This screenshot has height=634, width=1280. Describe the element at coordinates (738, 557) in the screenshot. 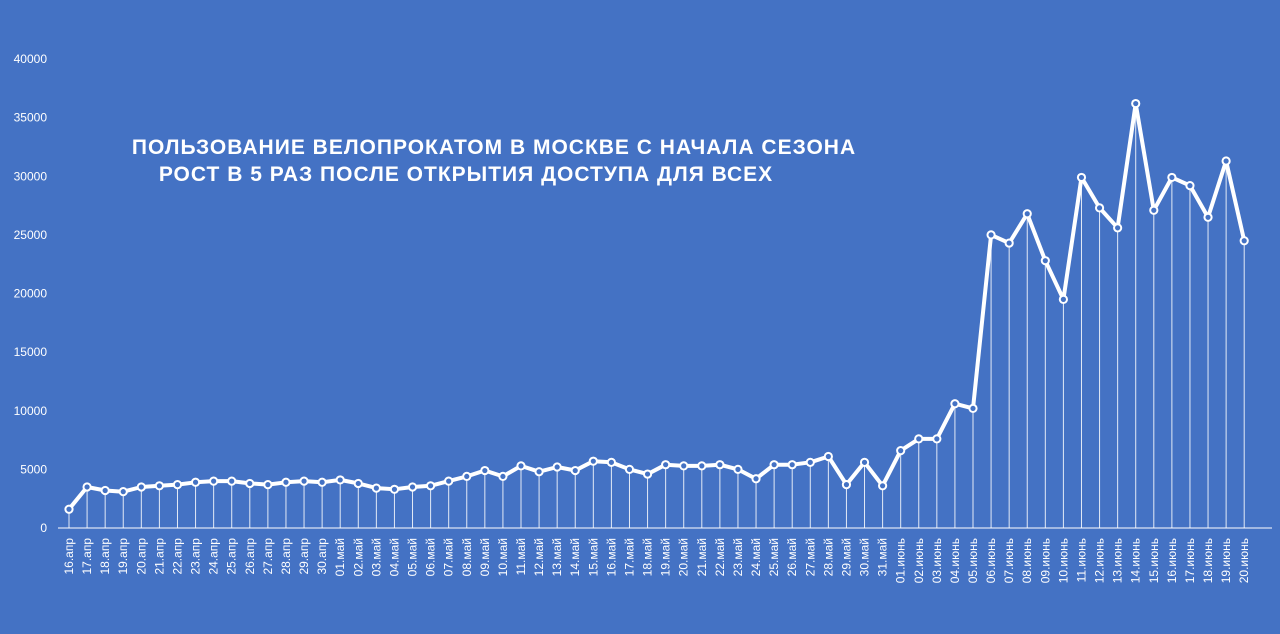

I see `x-tick-label: 23.май` at that location.